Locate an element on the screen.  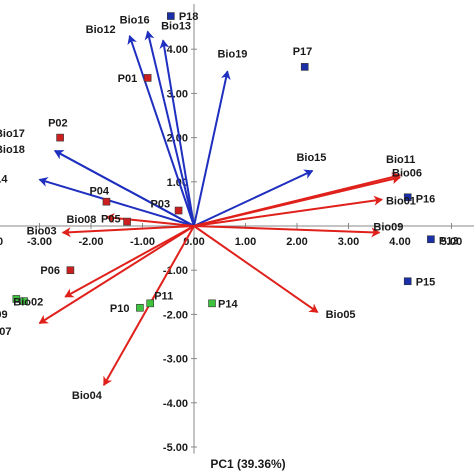
point-p04 is located at coordinates (106, 201).